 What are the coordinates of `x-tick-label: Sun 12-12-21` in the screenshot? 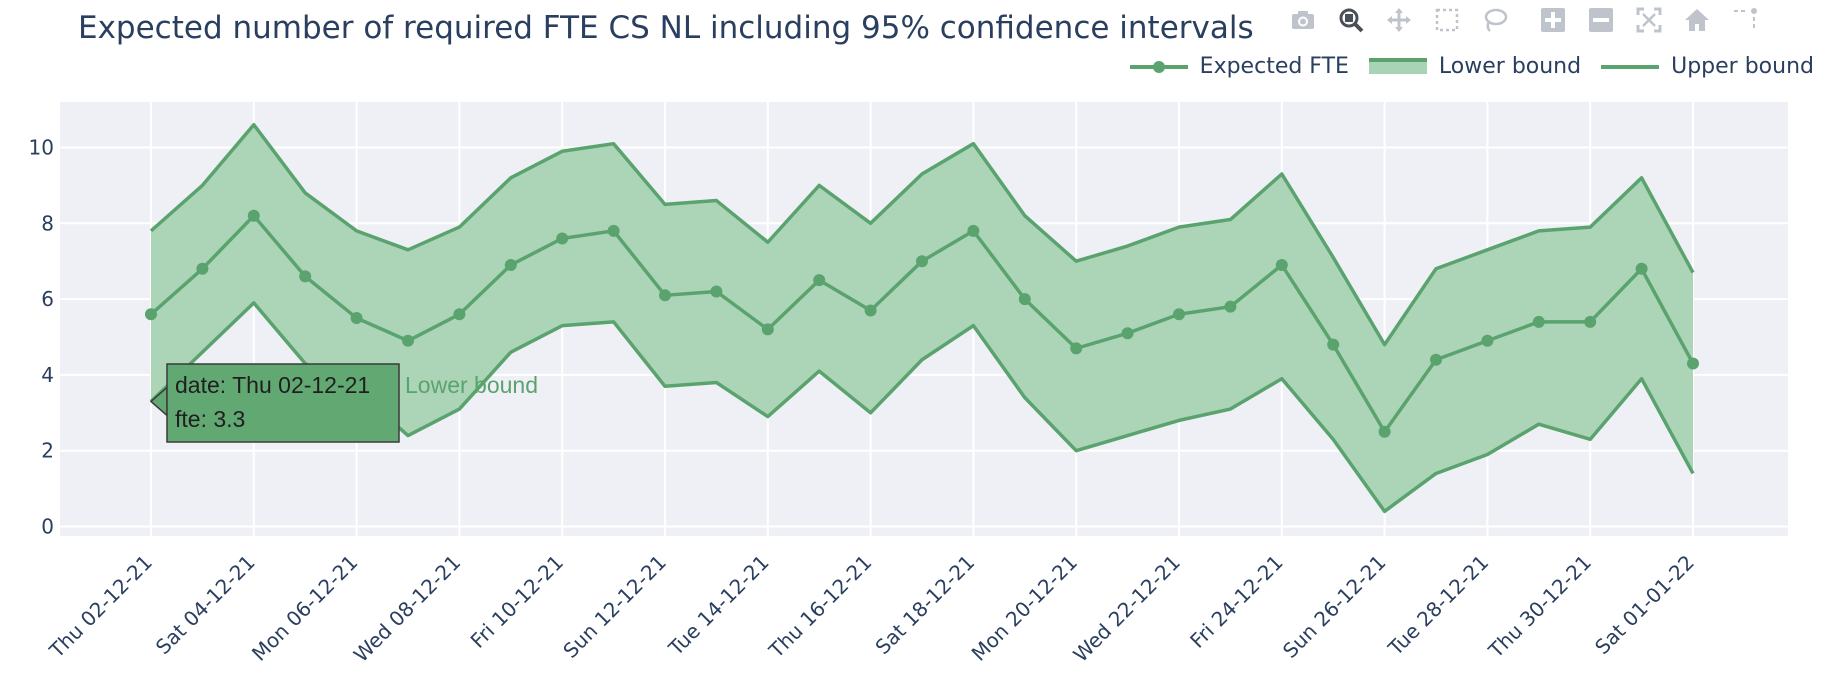 It's located at (614, 606).